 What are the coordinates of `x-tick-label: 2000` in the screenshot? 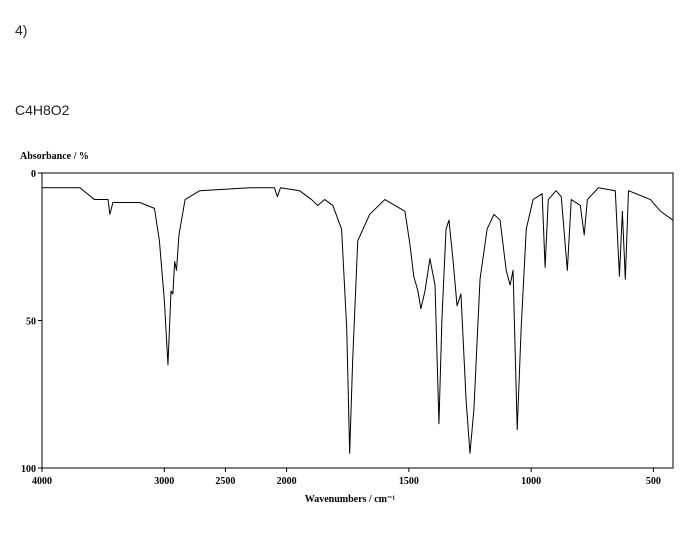 It's located at (287, 481).